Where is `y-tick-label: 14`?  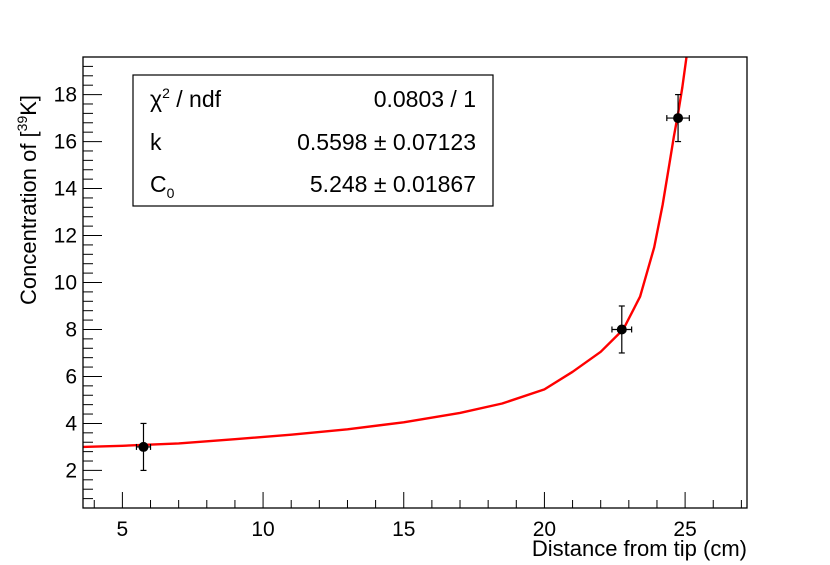
y-tick-label: 14 is located at coordinates (66, 189).